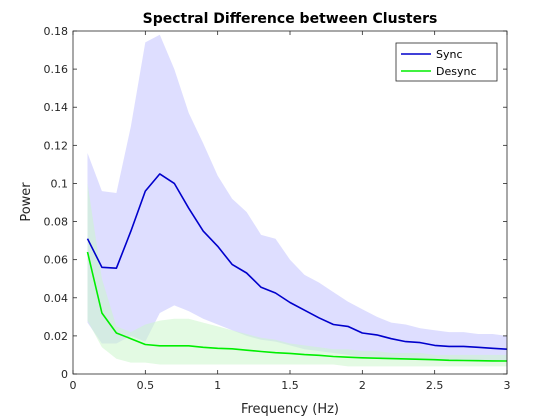 The height and width of the screenshot is (420, 560). What do you see at coordinates (217, 385) in the screenshot?
I see `x-tick-label: 1` at bounding box center [217, 385].